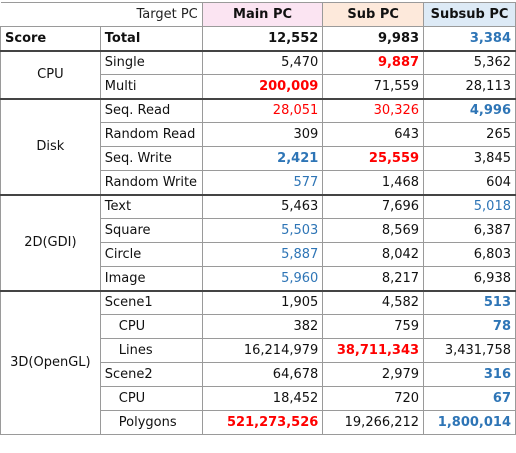 This screenshot has height=453, width=516. What do you see at coordinates (373, 398) in the screenshot?
I see `scene2-cpu-sub: 720` at bounding box center [373, 398].